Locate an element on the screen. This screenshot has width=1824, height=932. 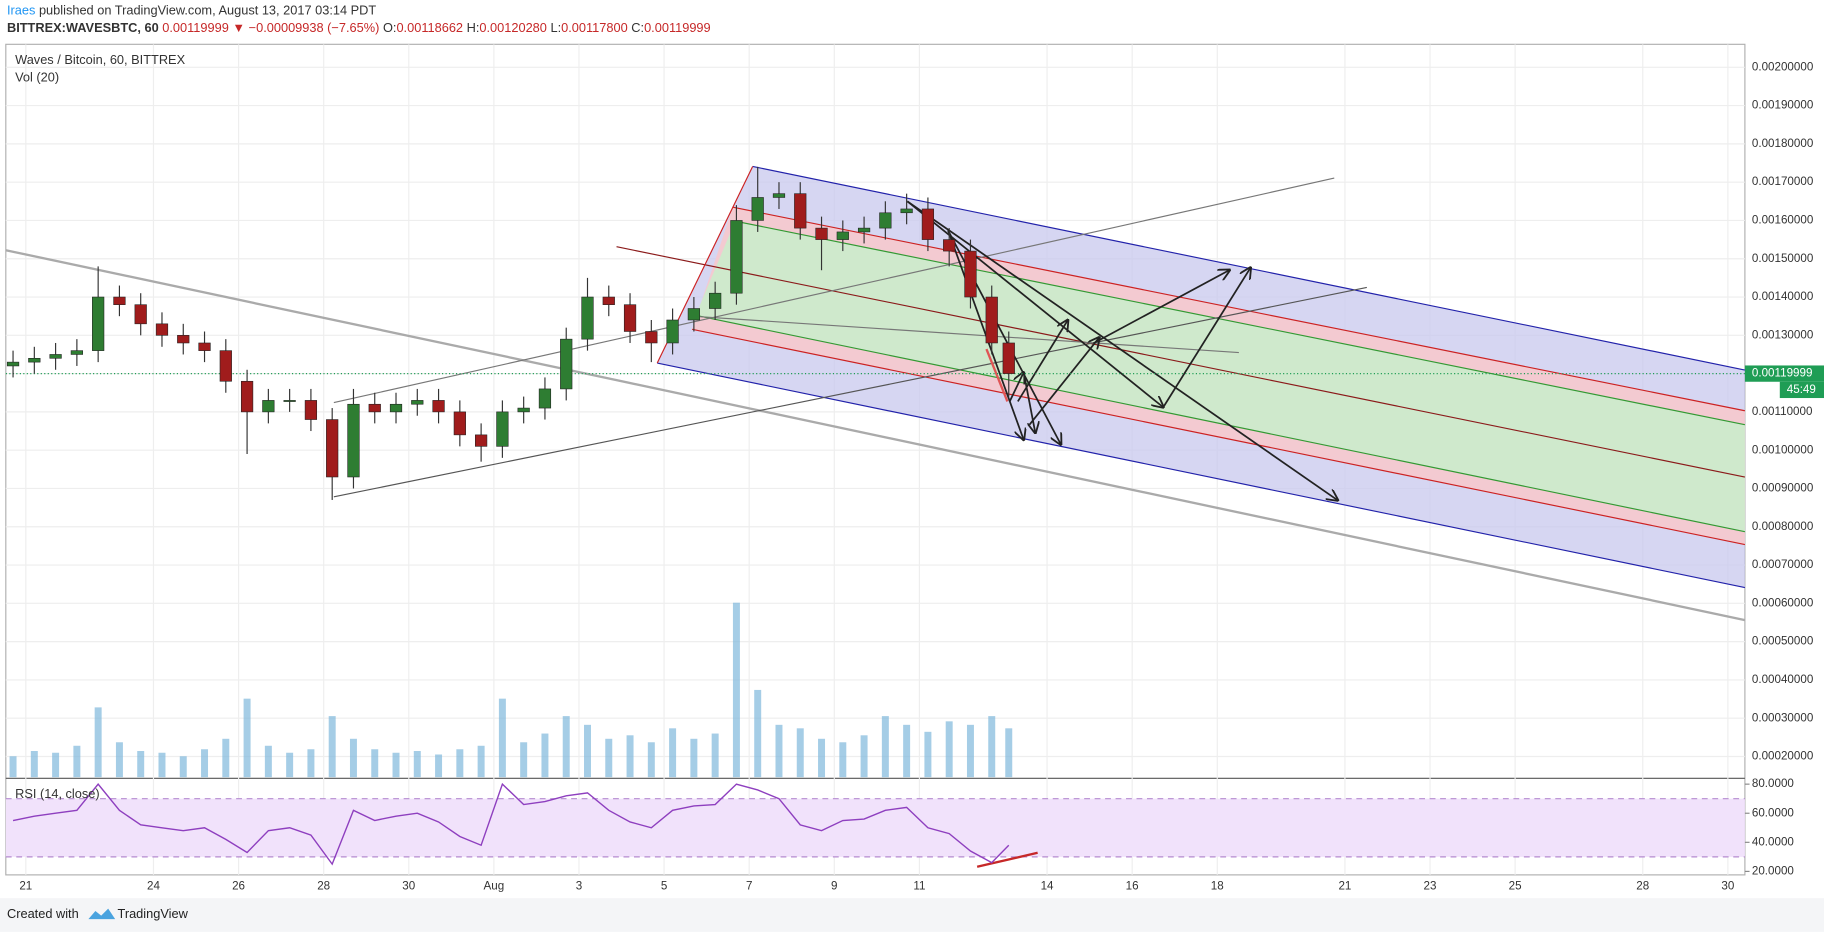
y-tick-label: 0.00050000 is located at coordinates (1783, 641).